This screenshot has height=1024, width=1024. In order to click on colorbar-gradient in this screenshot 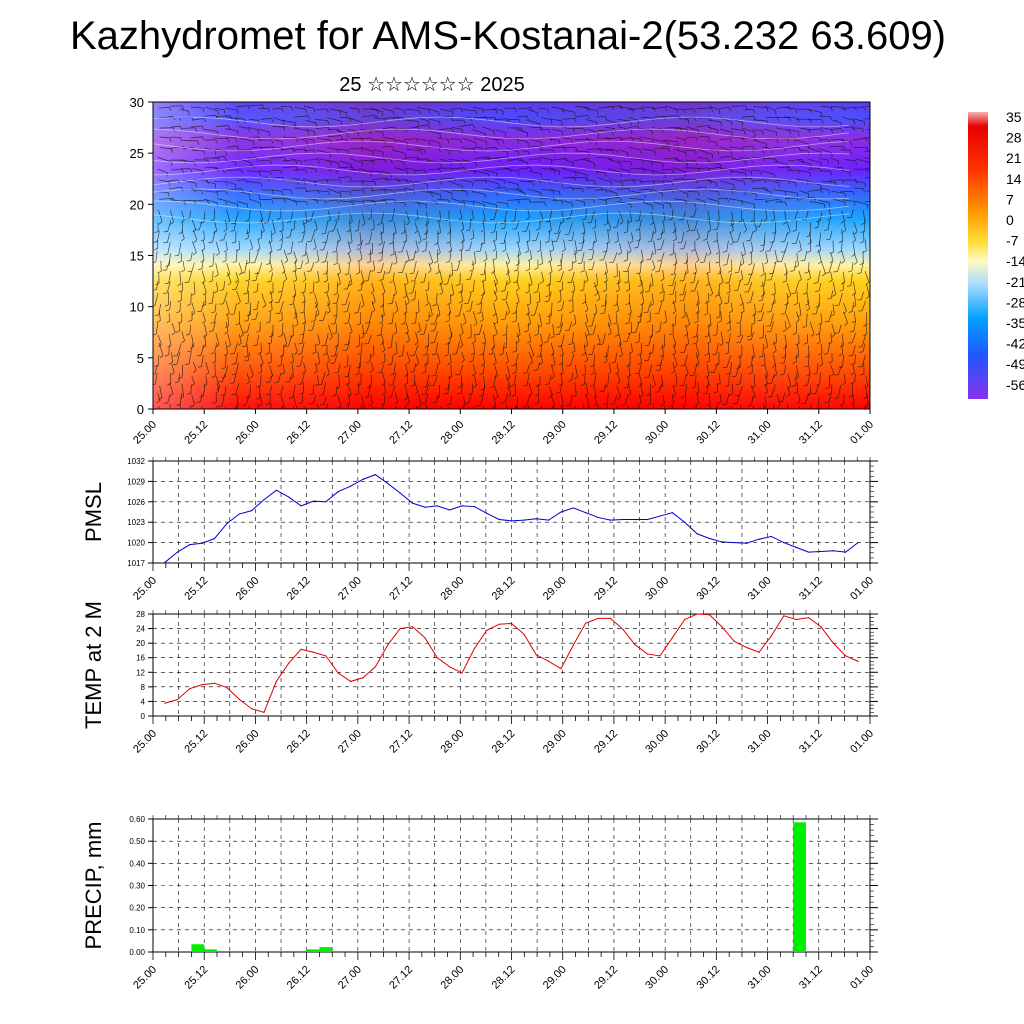, I will do `click(978, 255)`.